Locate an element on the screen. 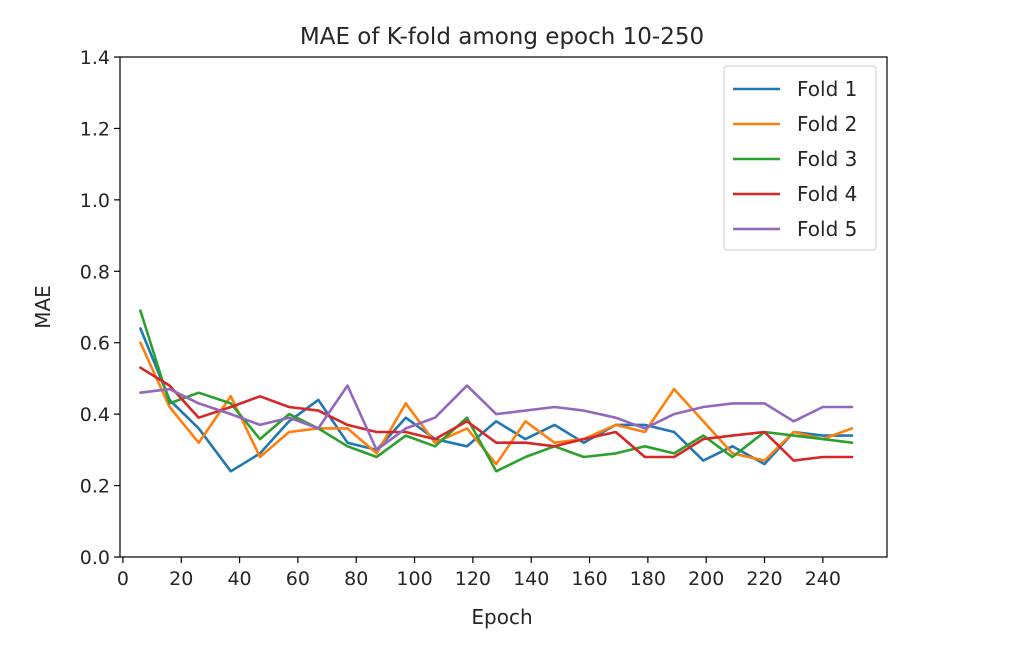 The height and width of the screenshot is (658, 1024). y-tick-label: 0.2 is located at coordinates (95, 487).